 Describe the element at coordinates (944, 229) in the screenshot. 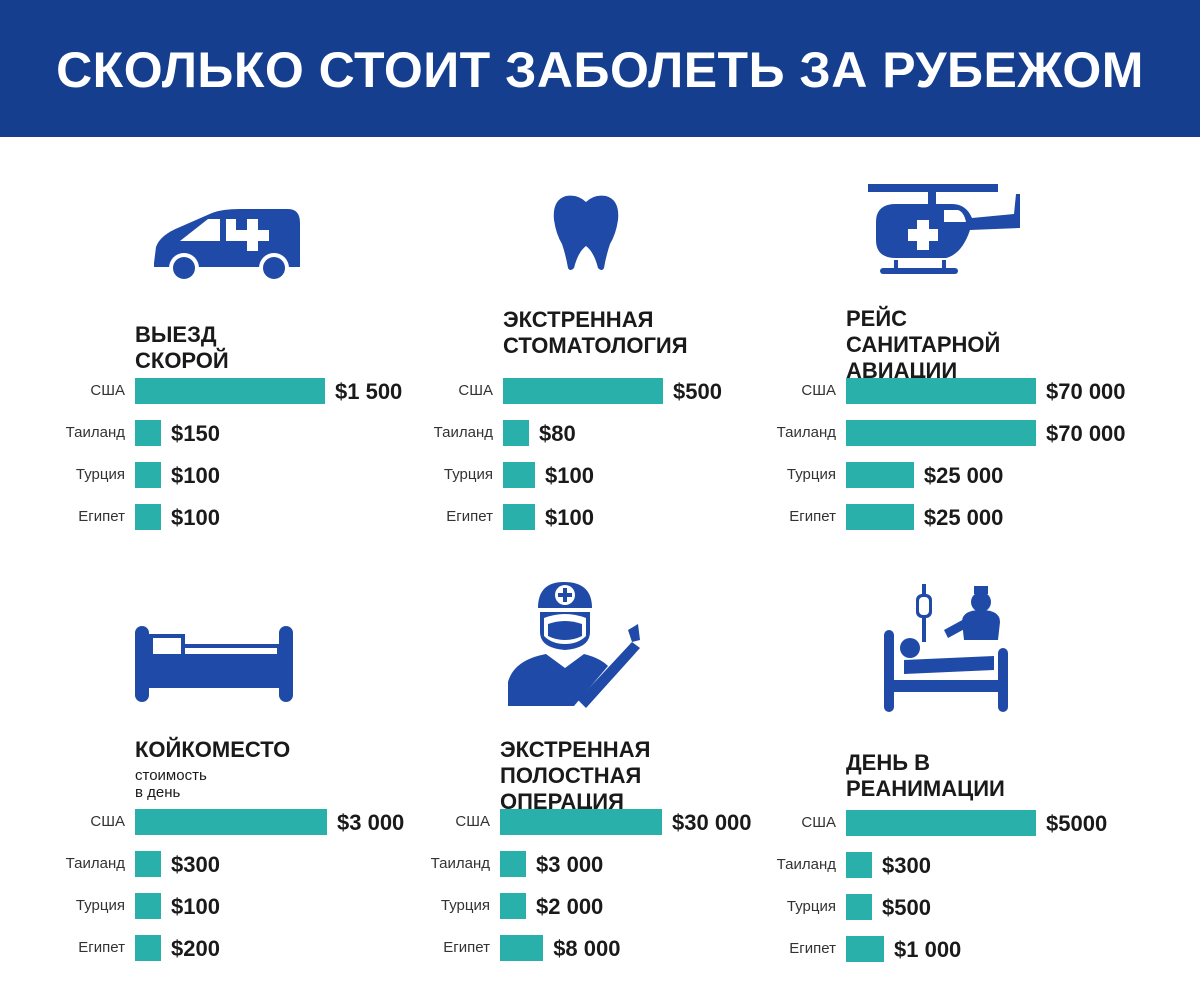

I see `helicopter-icon` at that location.